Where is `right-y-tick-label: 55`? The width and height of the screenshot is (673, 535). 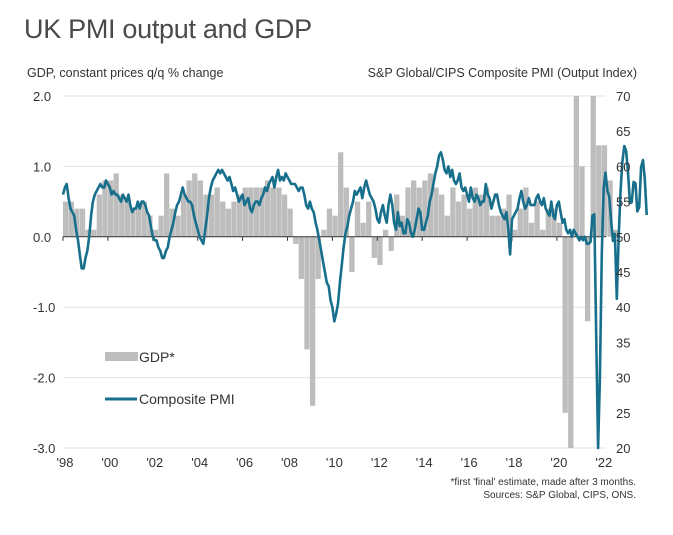
right-y-tick-label: 55 is located at coordinates (623, 202).